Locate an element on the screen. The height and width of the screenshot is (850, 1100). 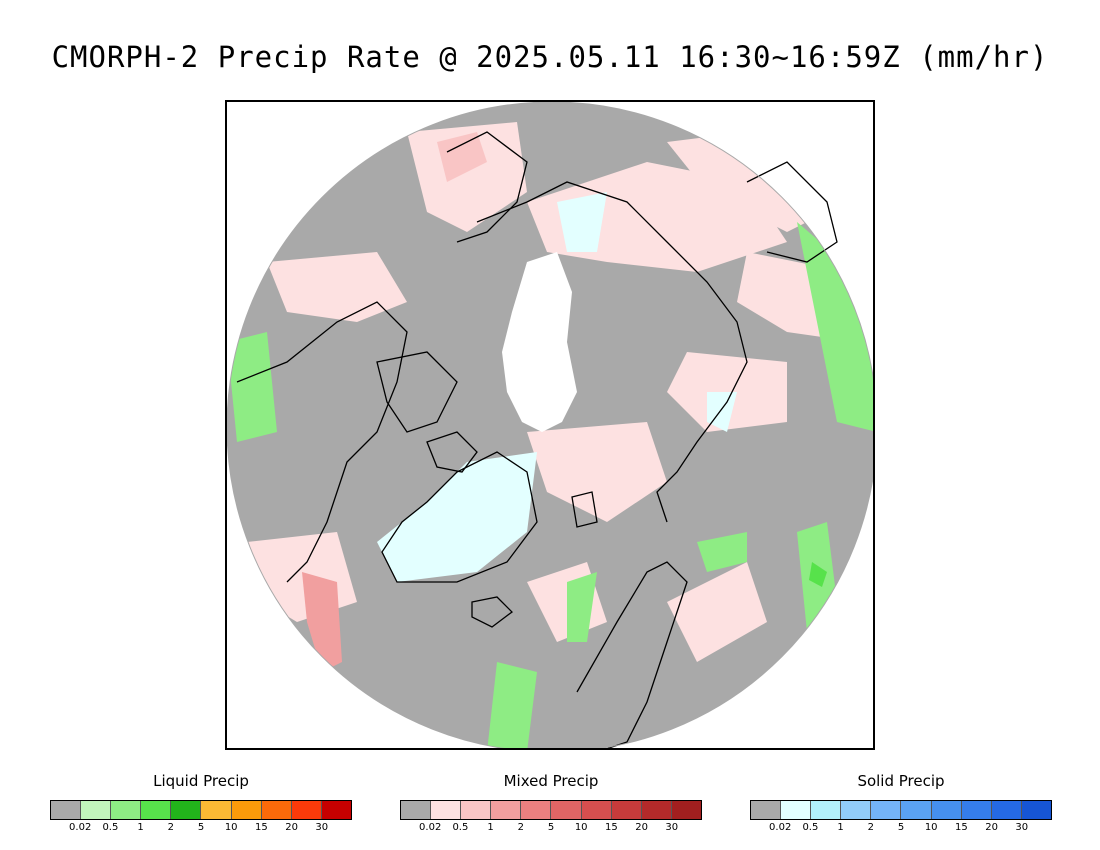
legend-liquid: Liquid Precip 0.02 0.5 1 2 5 10 15 20 30 is located at coordinates (201, 804).